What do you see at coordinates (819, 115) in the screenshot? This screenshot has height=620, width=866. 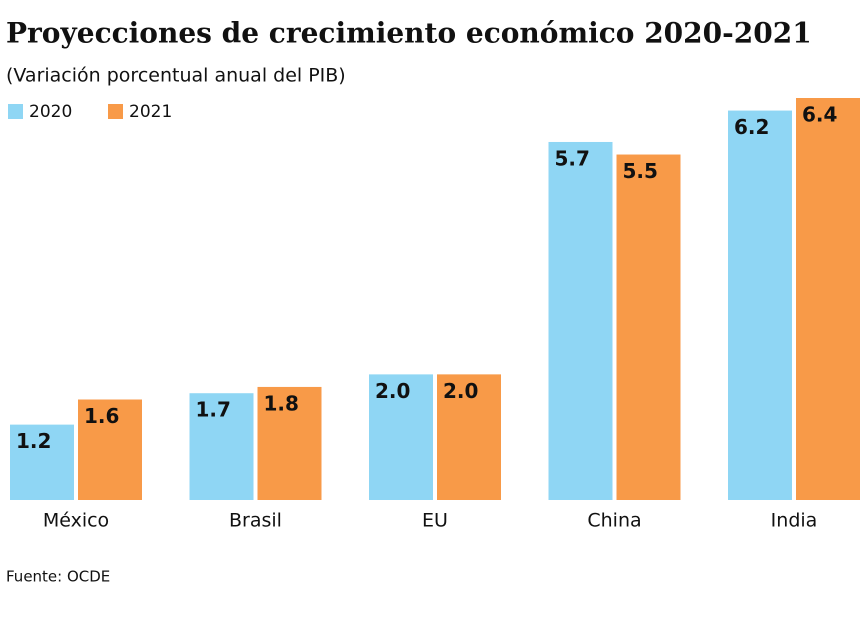 I see `value-label: 6.4` at bounding box center [819, 115].